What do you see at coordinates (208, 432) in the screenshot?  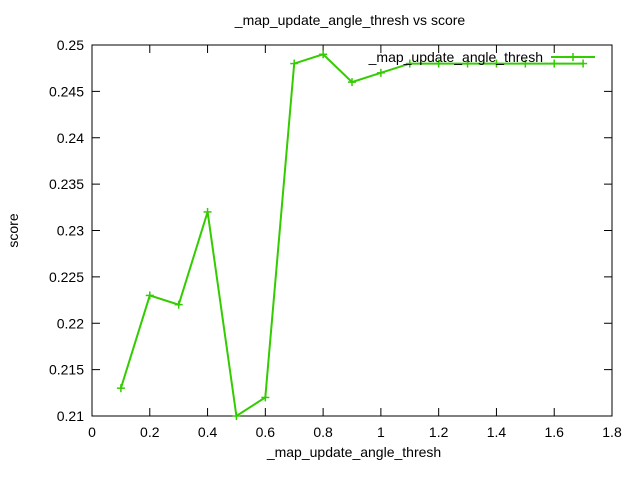 I see `x-tick-label: 0.4` at bounding box center [208, 432].